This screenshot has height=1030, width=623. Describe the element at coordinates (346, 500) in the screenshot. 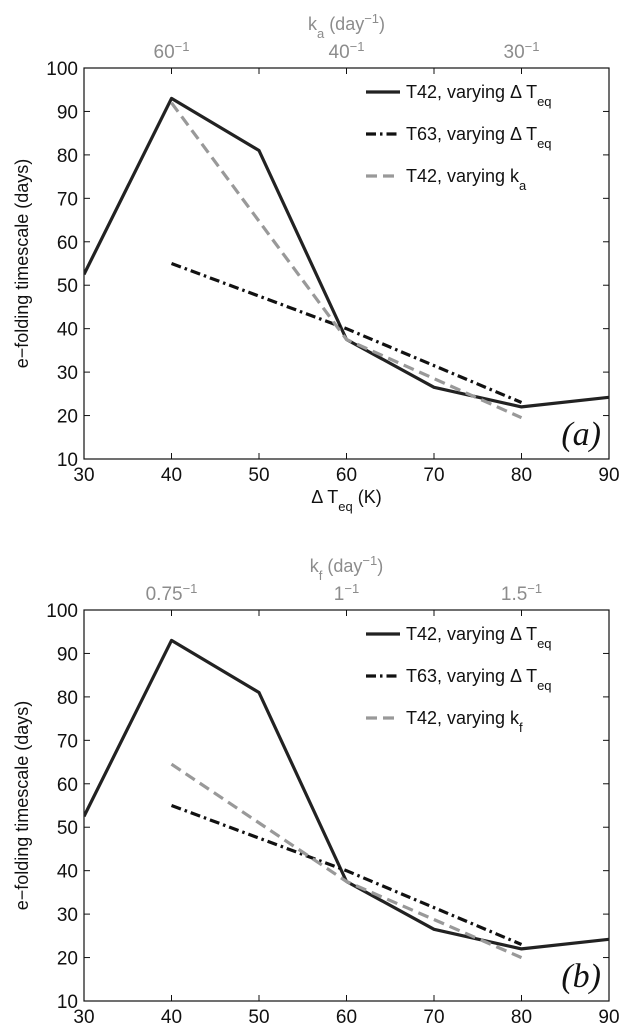

I see `x-axis-label: Δ Teq (K)` at that location.